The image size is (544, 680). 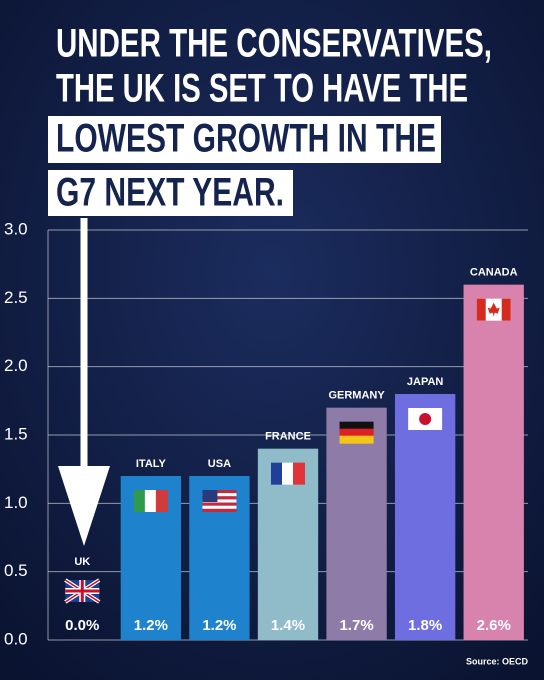 I want to click on chart-title: LOWEST GROWTH IN THE, so click(x=246, y=139).